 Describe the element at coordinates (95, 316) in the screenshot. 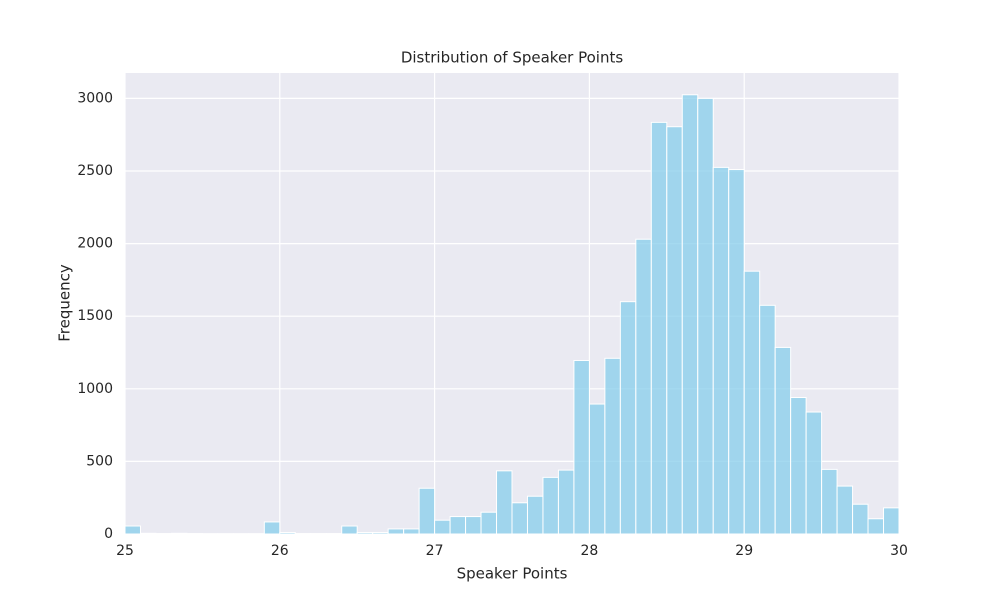

I see `y-tick-label: 1500` at that location.